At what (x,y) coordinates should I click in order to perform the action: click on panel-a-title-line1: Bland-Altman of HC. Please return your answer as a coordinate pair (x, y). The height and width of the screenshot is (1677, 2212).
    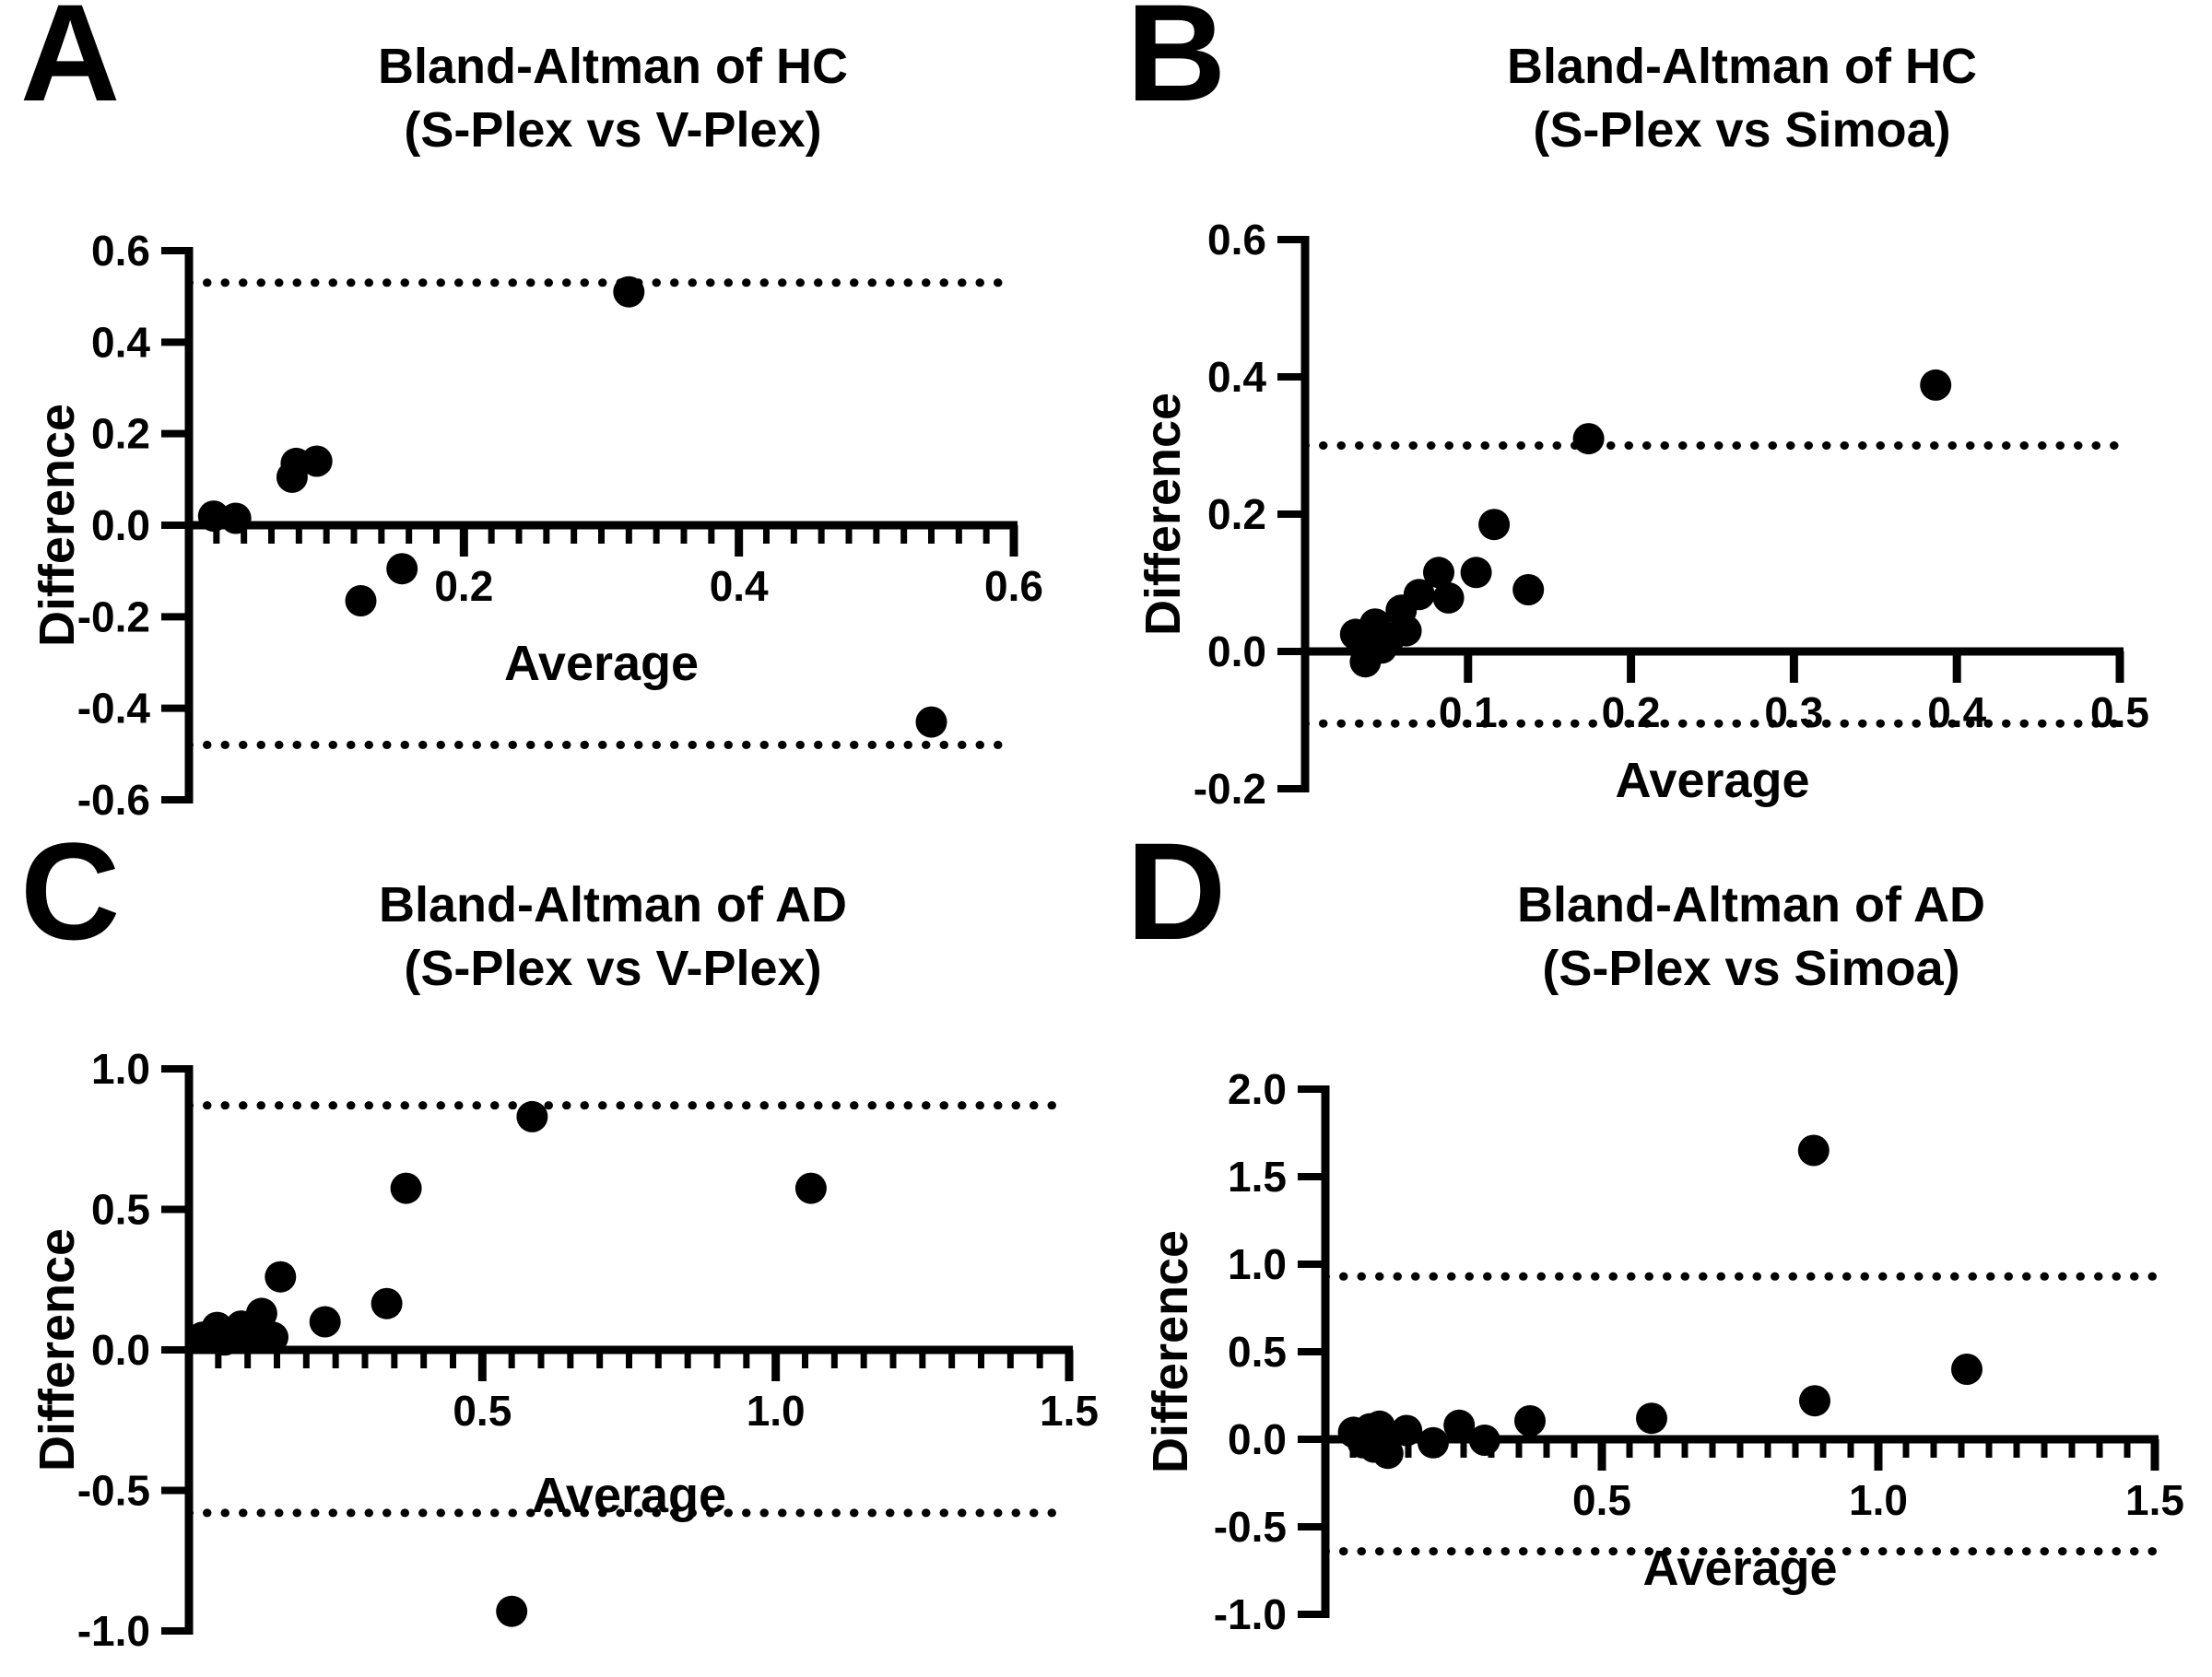
    Looking at the image, I should click on (613, 66).